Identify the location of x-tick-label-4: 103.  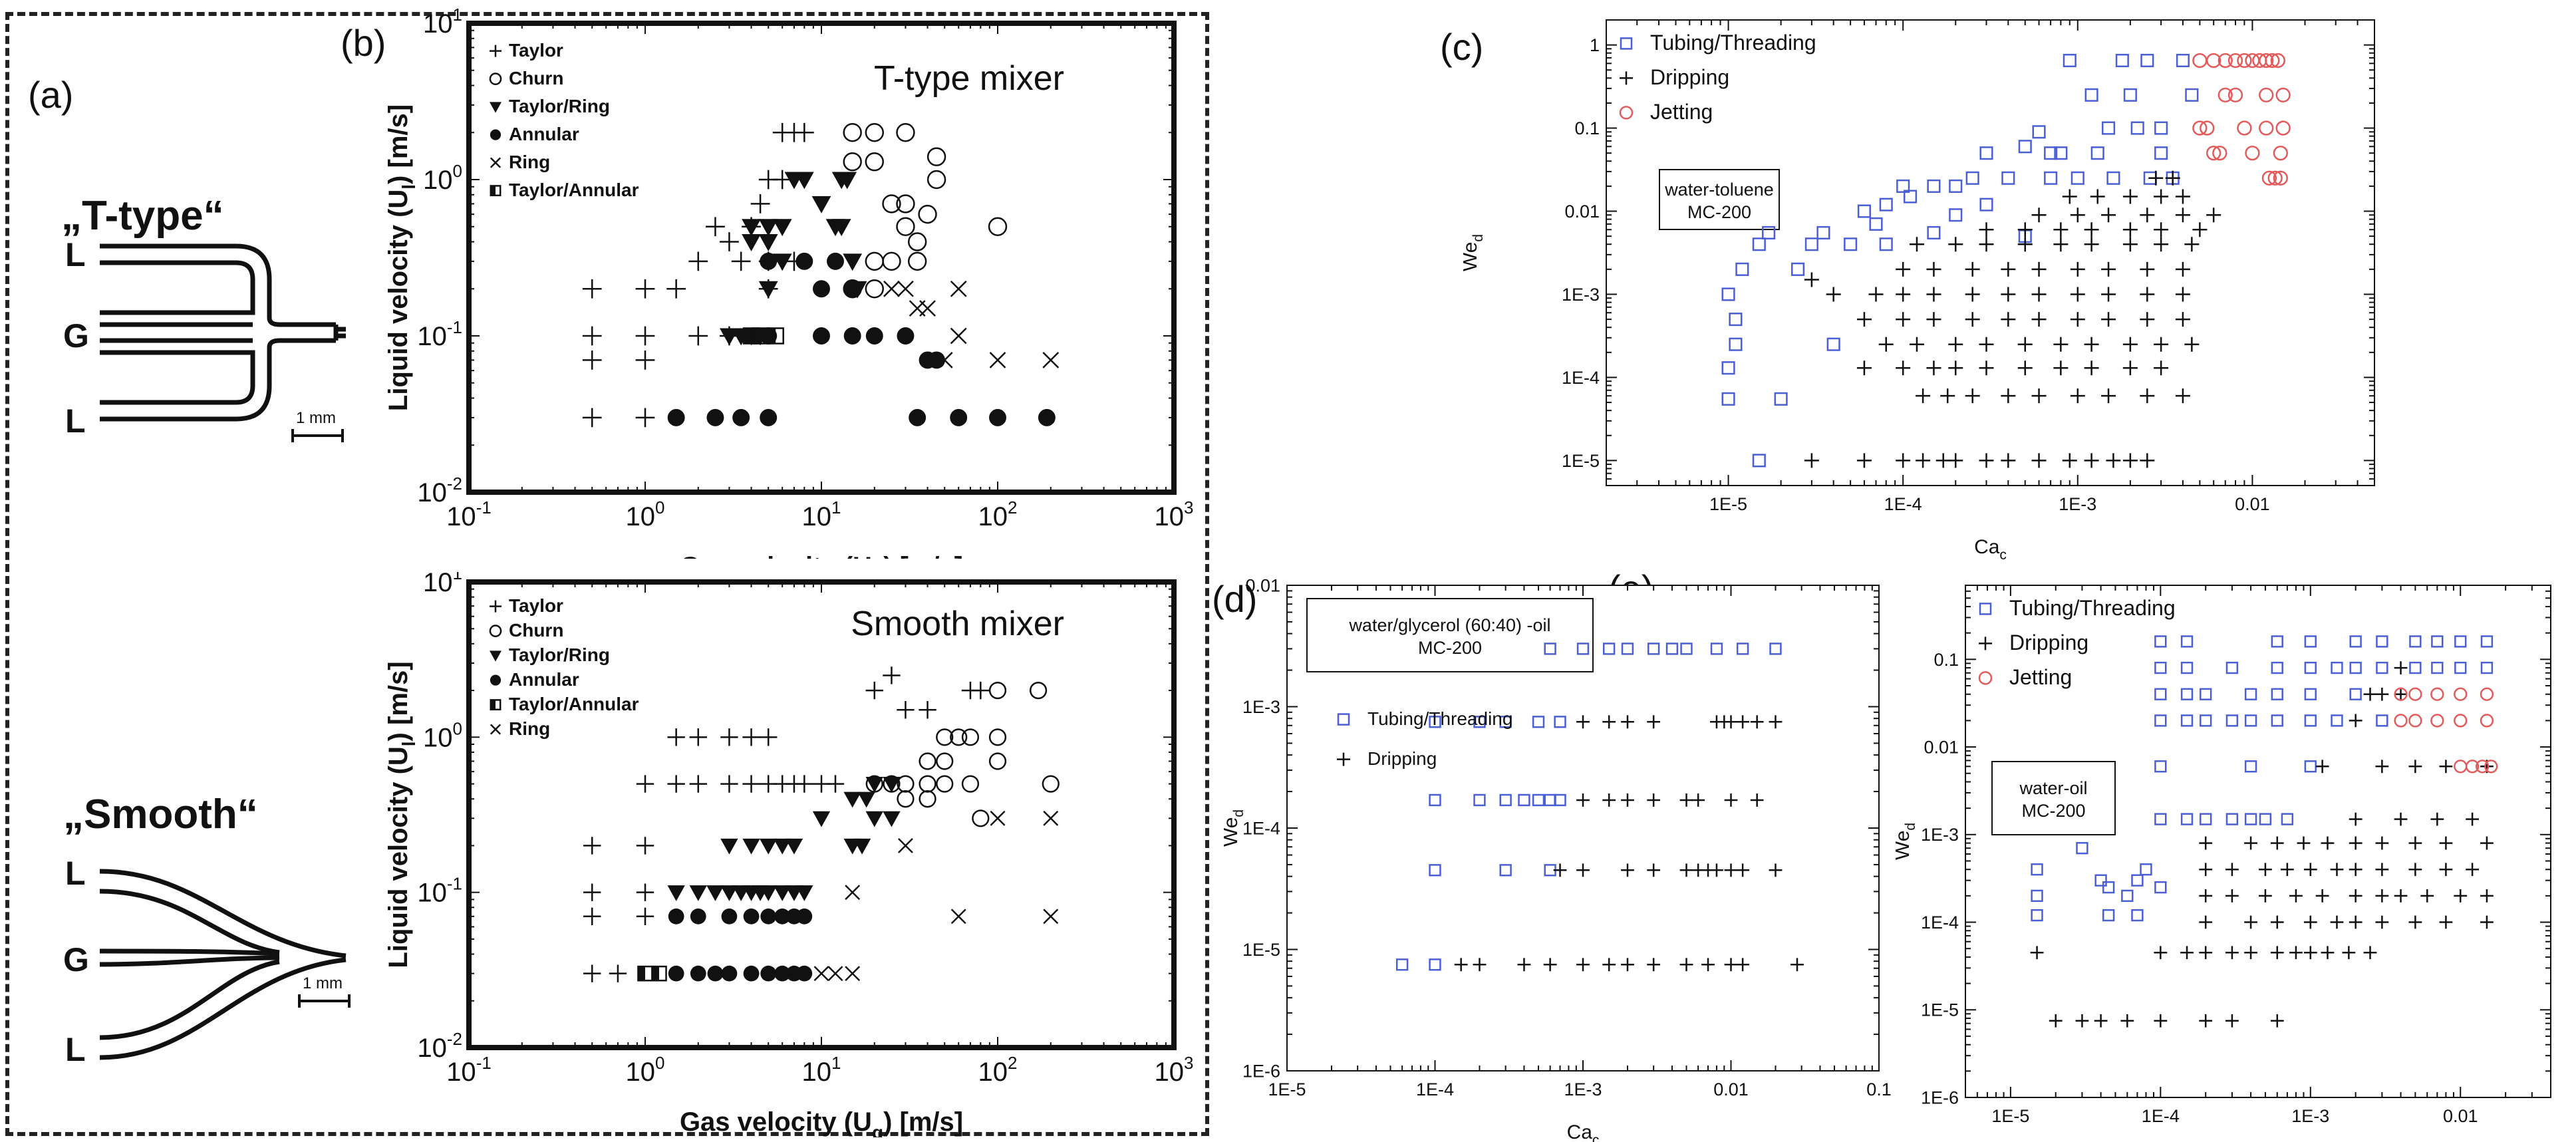
(1174, 514).